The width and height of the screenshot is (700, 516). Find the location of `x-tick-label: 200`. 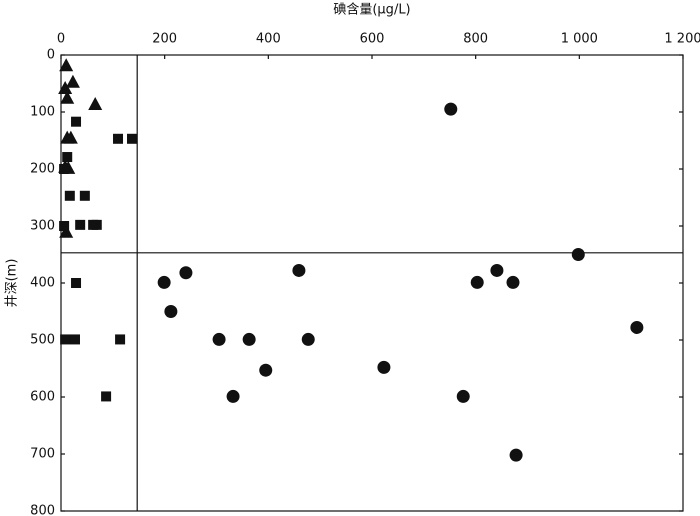

x-tick-label: 200 is located at coordinates (164, 39).